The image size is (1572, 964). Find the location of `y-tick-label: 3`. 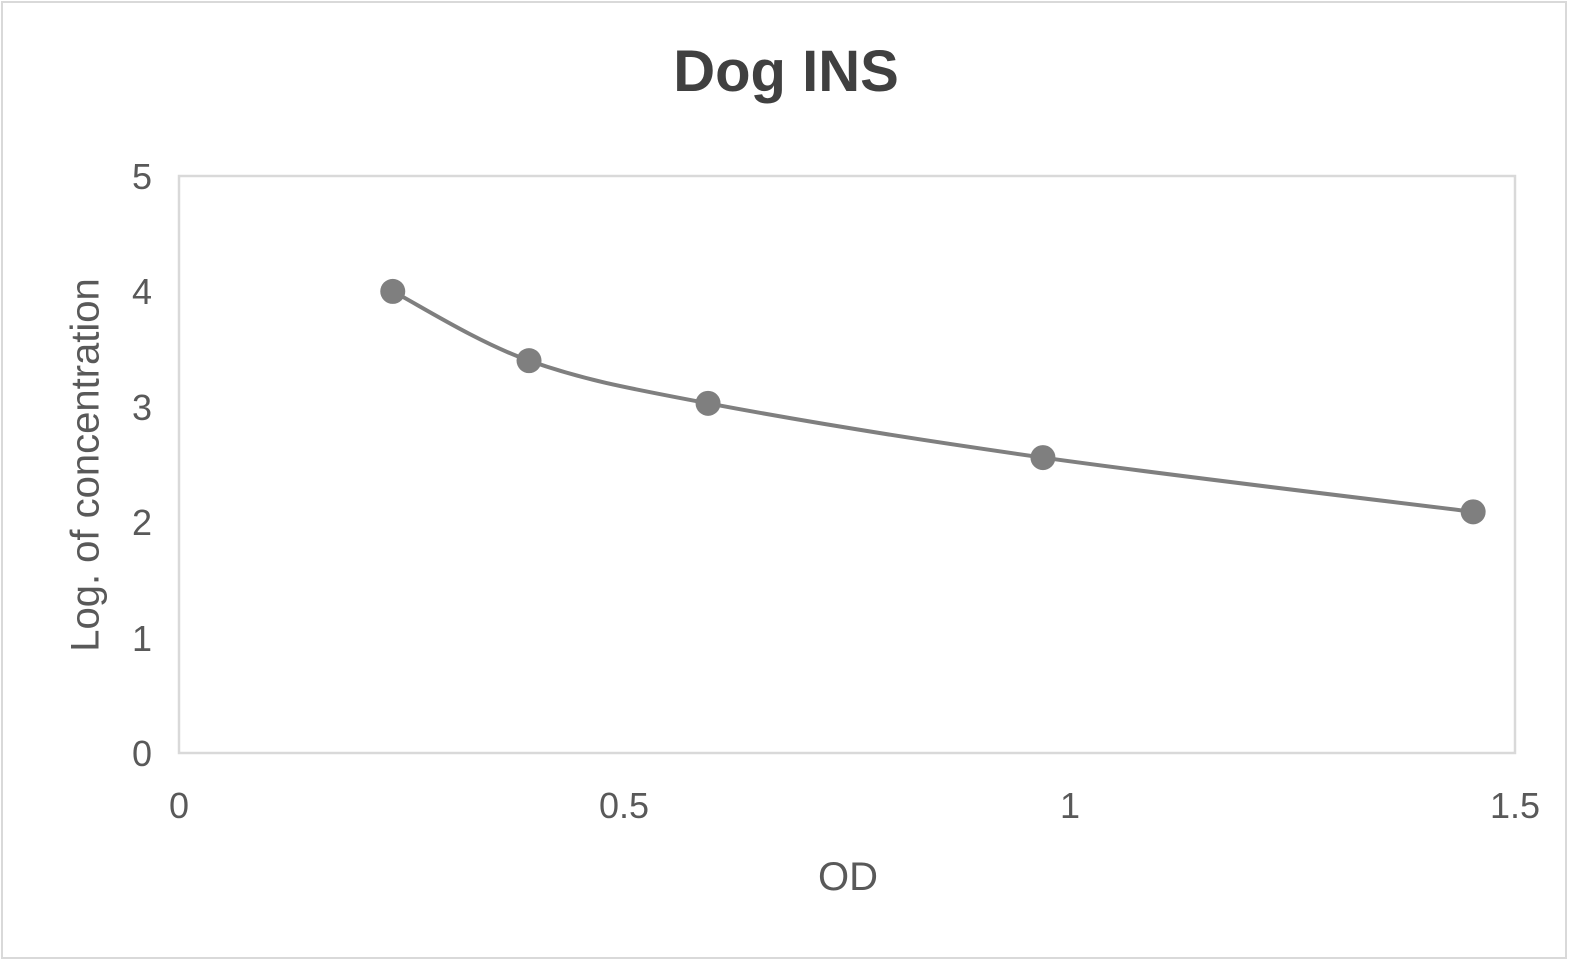

y-tick-label: 3 is located at coordinates (141, 407).